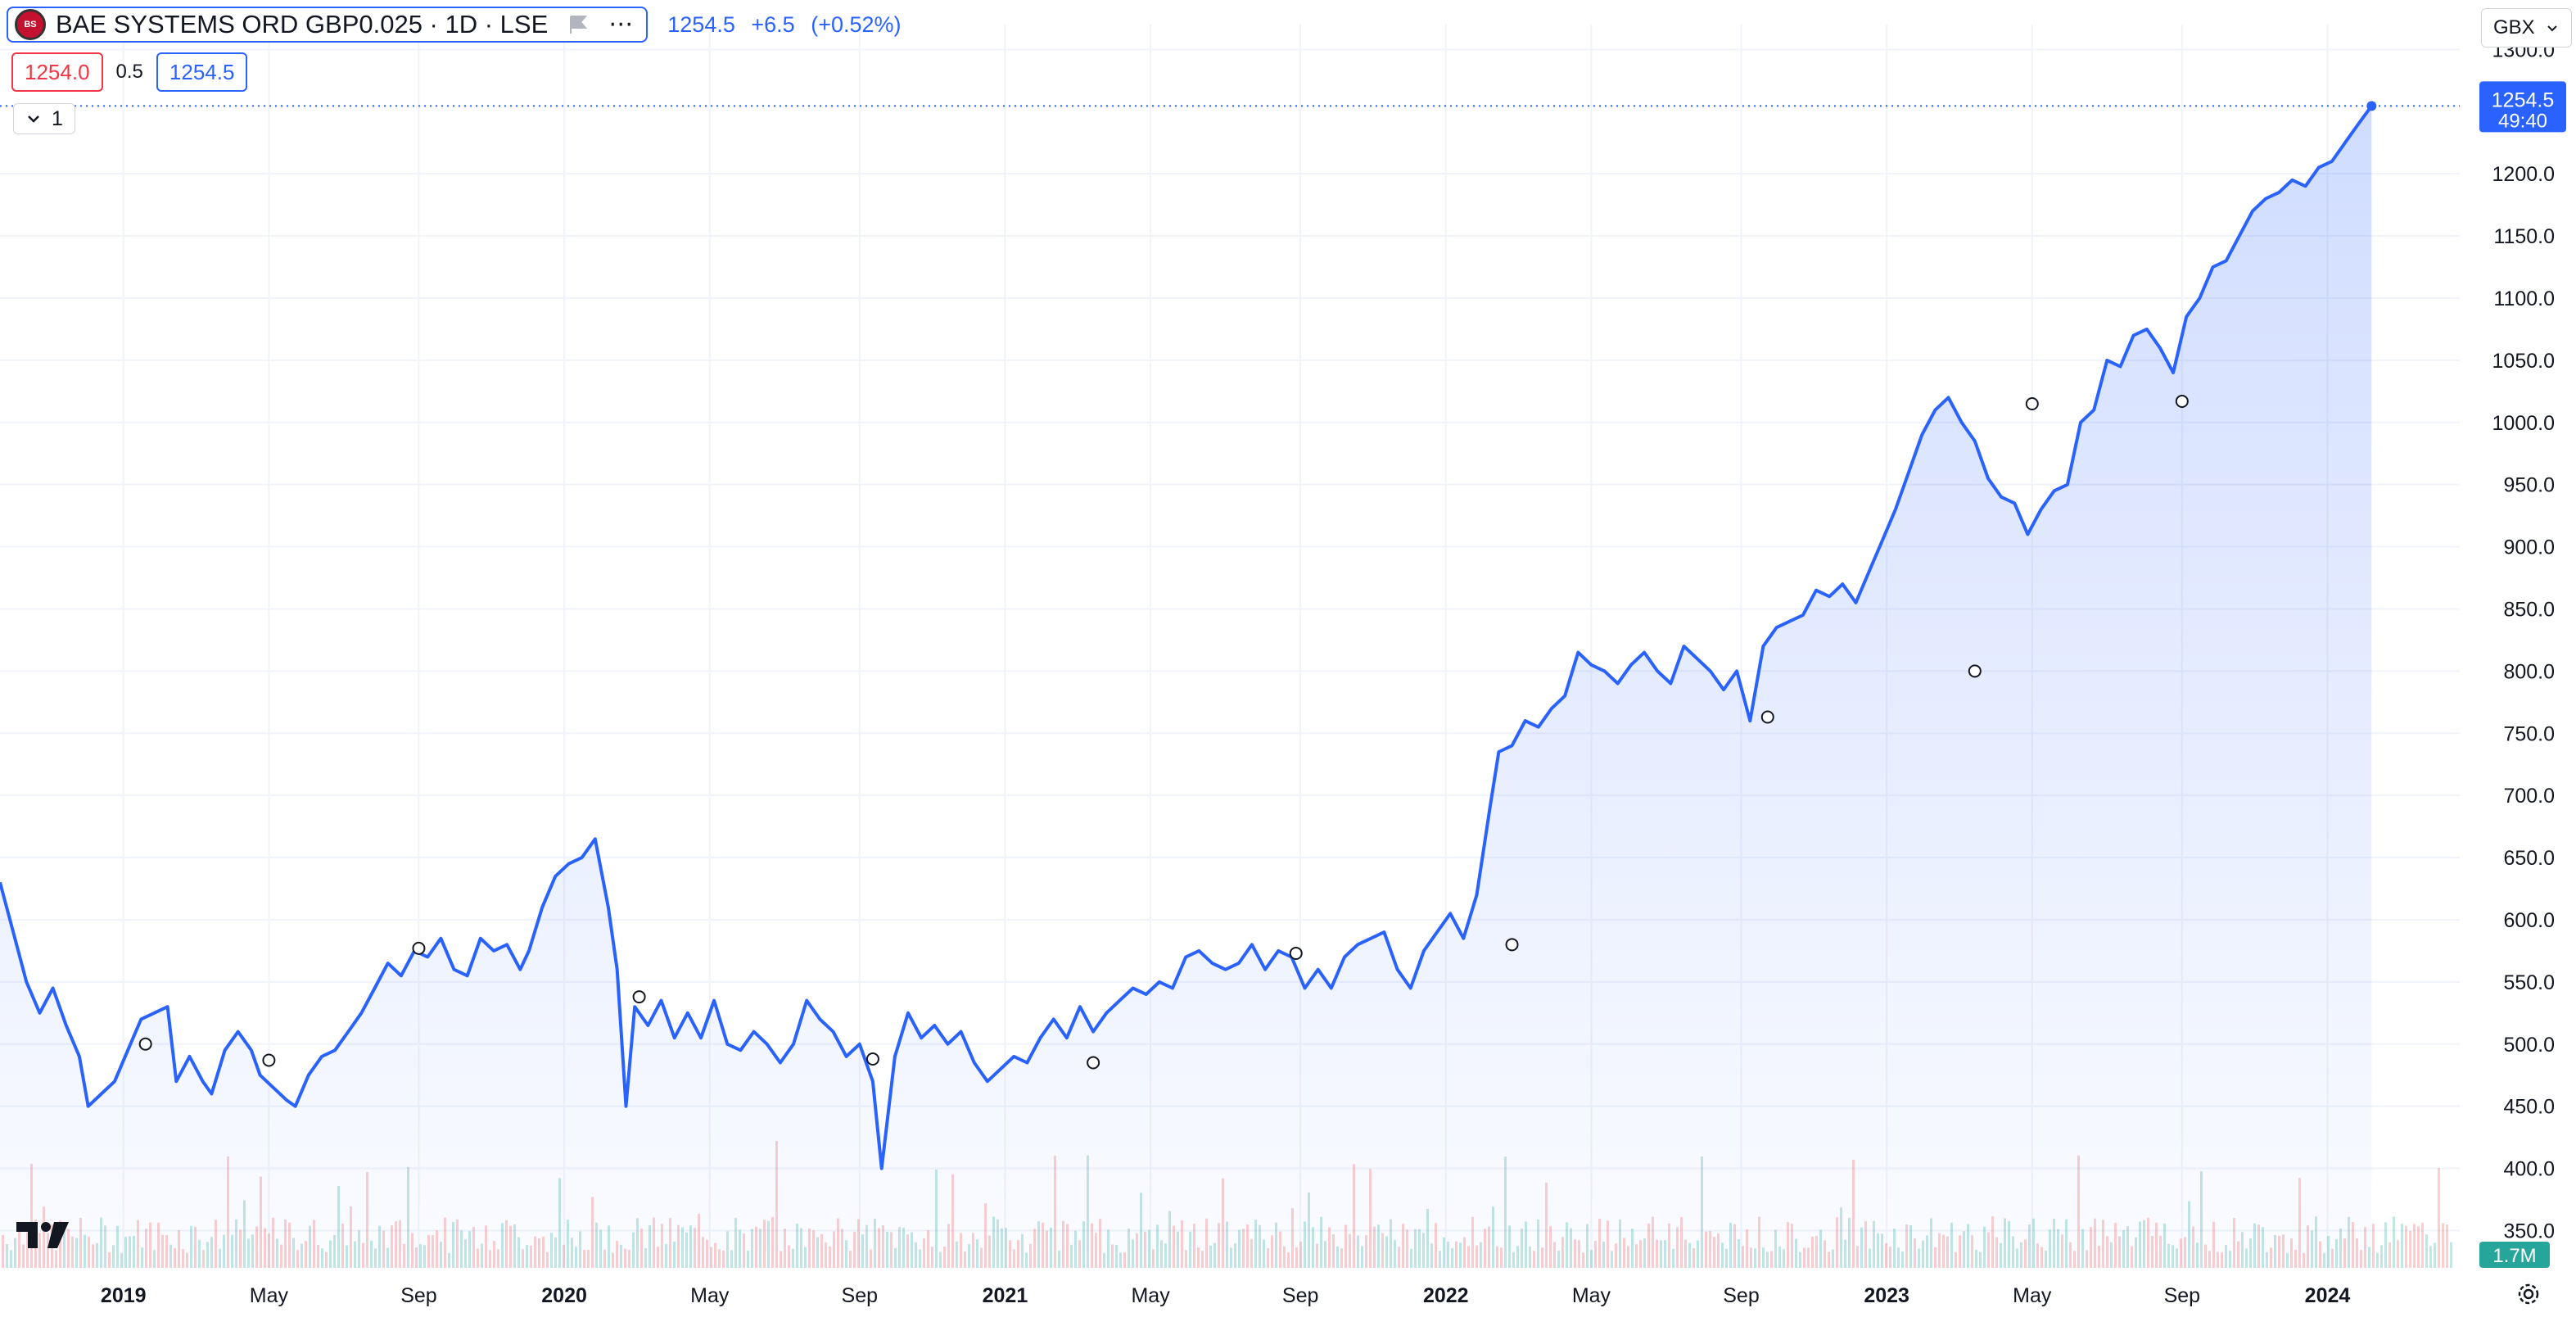  Describe the element at coordinates (58, 118) in the screenshot. I see `indicator-count: 1` at that location.